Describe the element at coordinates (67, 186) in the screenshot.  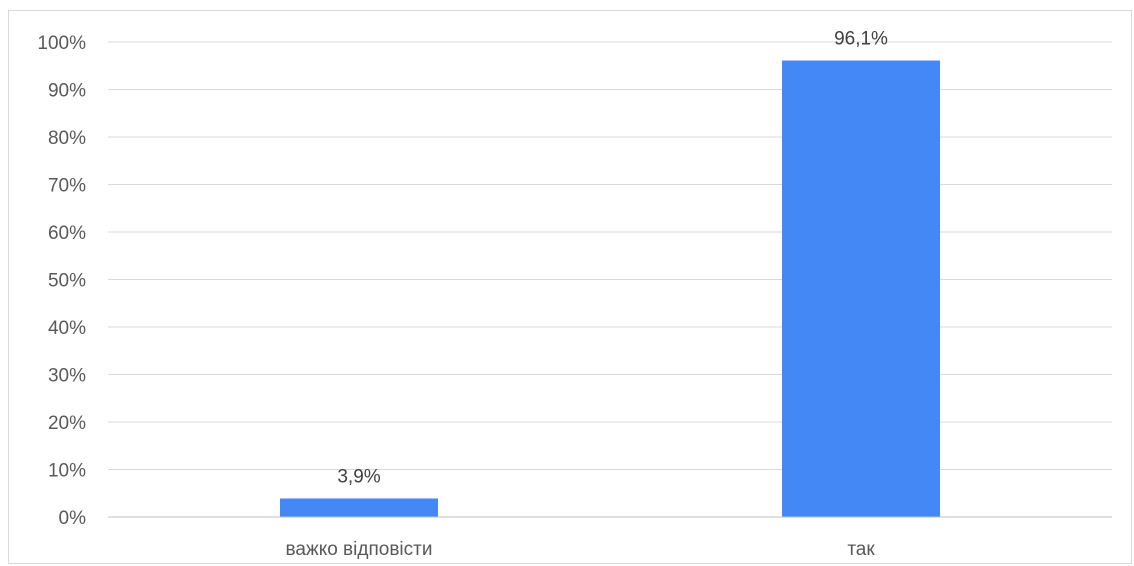
I see `y-tick-label: 70%` at that location.